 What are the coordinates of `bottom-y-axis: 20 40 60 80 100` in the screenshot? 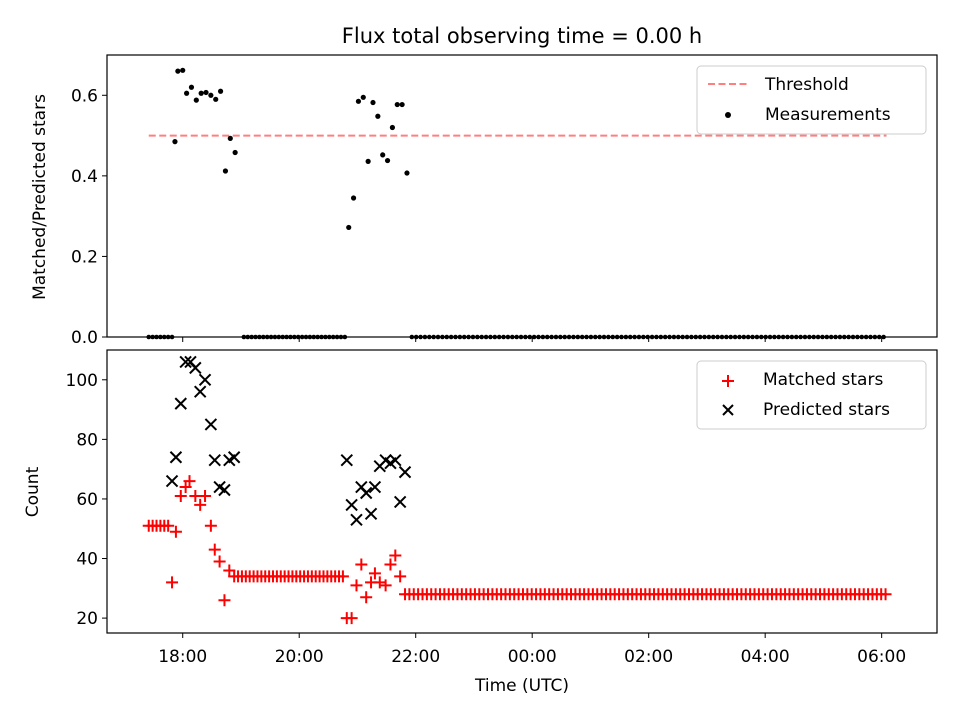 It's located at (86, 500).